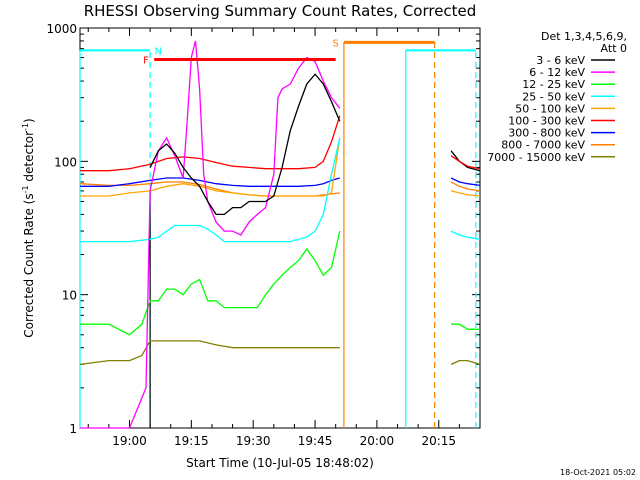  Describe the element at coordinates (553, 96) in the screenshot. I see `legend-label: 25 - 50 keV` at that location.